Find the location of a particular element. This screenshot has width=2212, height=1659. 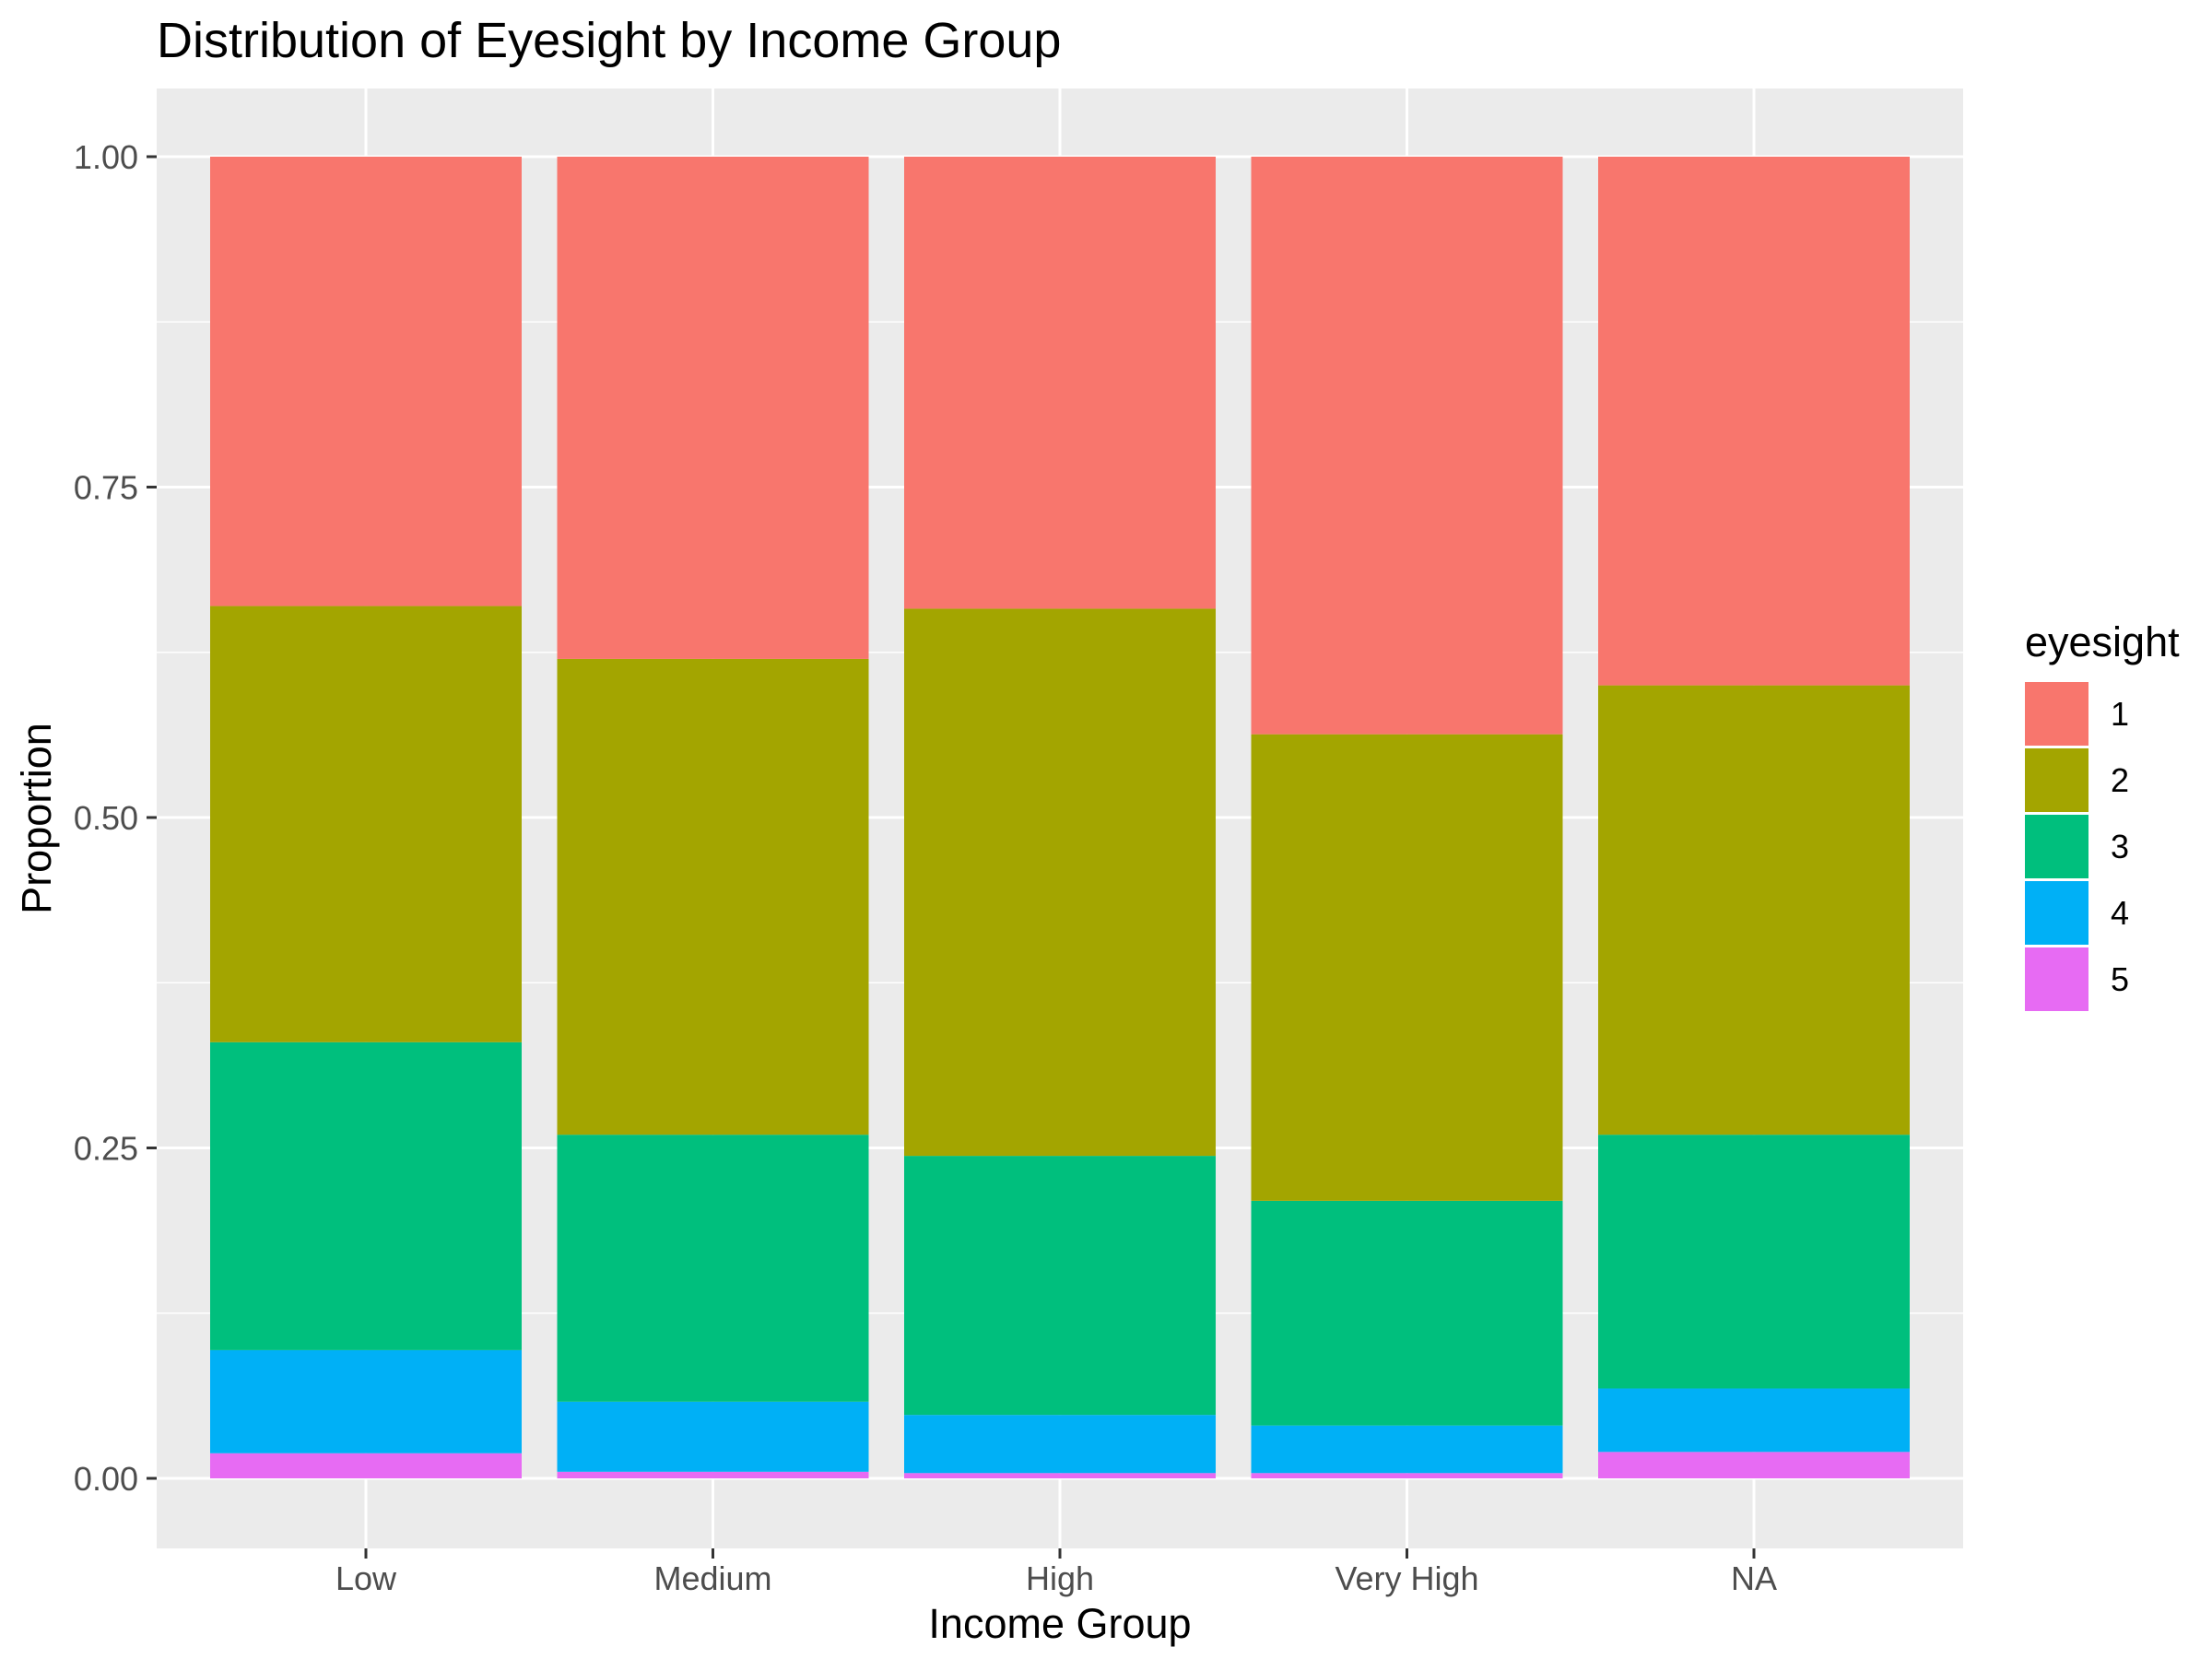

legend-label: 5 is located at coordinates (2120, 979).